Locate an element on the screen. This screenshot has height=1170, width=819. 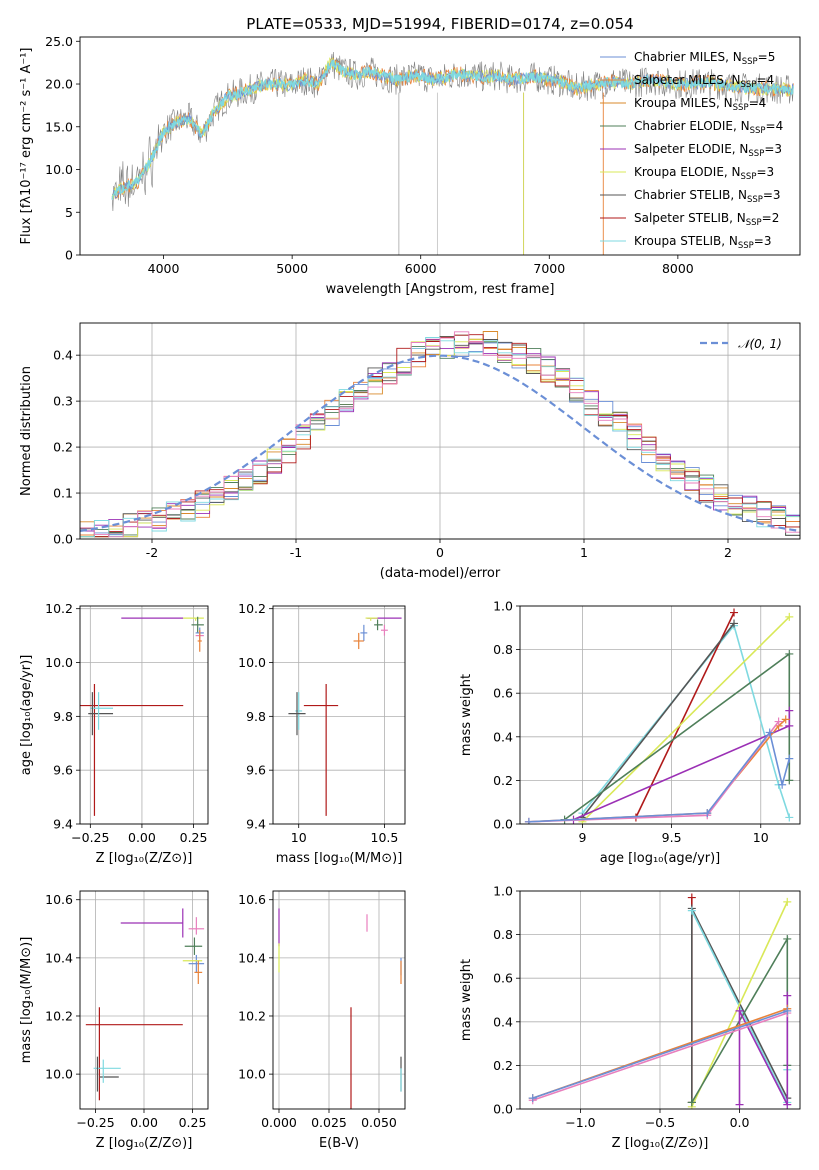
weights-vs-Z-ytick-label: 0.2 is located at coordinates (503, 1065).